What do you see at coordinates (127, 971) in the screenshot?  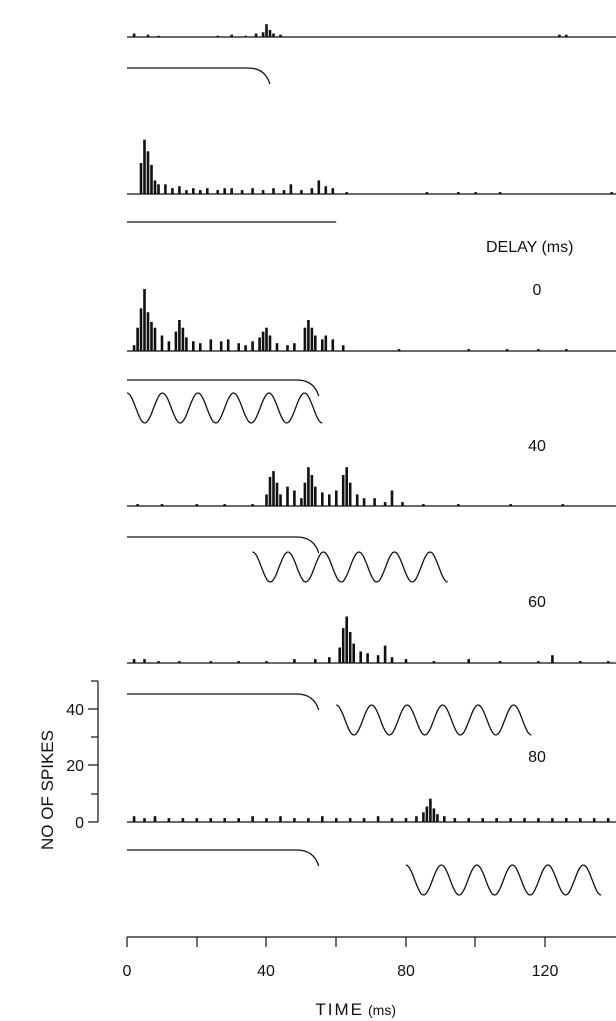 I see `x-tick-0: 0` at bounding box center [127, 971].